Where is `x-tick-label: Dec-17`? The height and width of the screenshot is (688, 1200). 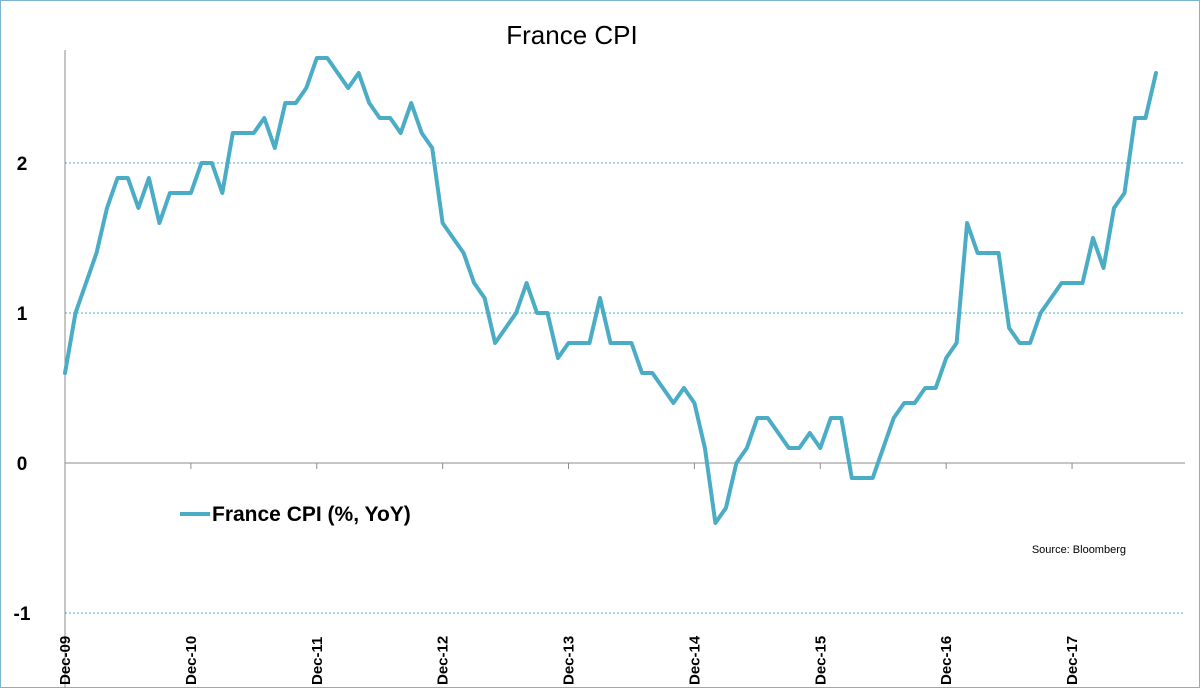
x-tick-label: Dec-17 is located at coordinates (1072, 660).